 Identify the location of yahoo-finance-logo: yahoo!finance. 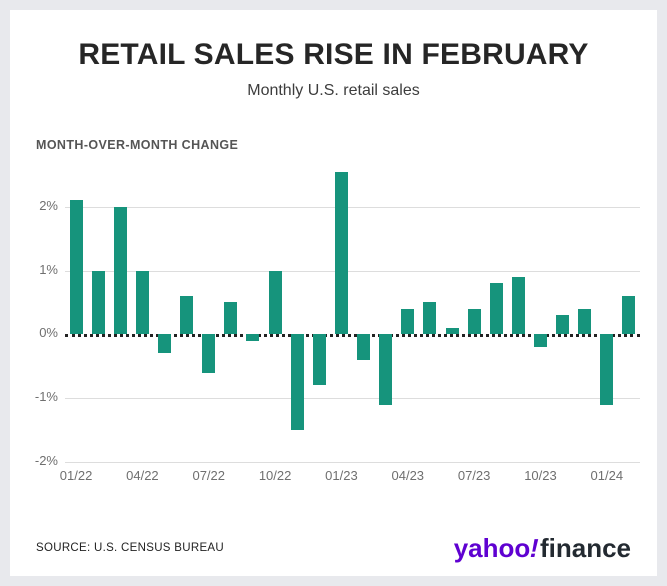
(542, 548).